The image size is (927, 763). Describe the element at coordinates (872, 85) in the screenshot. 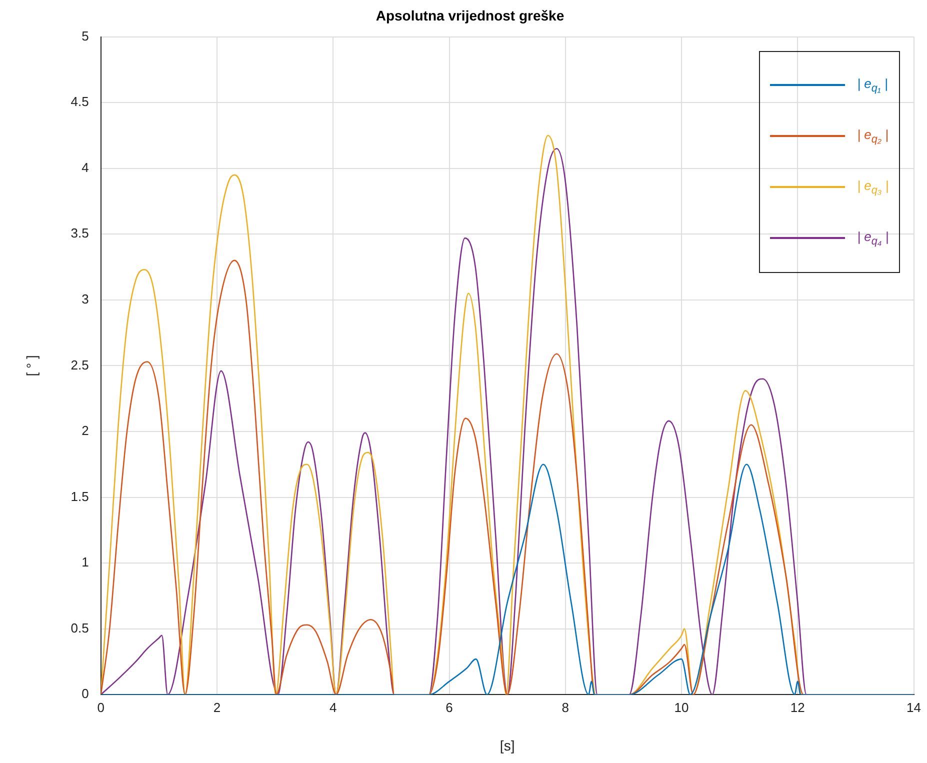

I see `text: | e$_{q₁}$ |` at that location.